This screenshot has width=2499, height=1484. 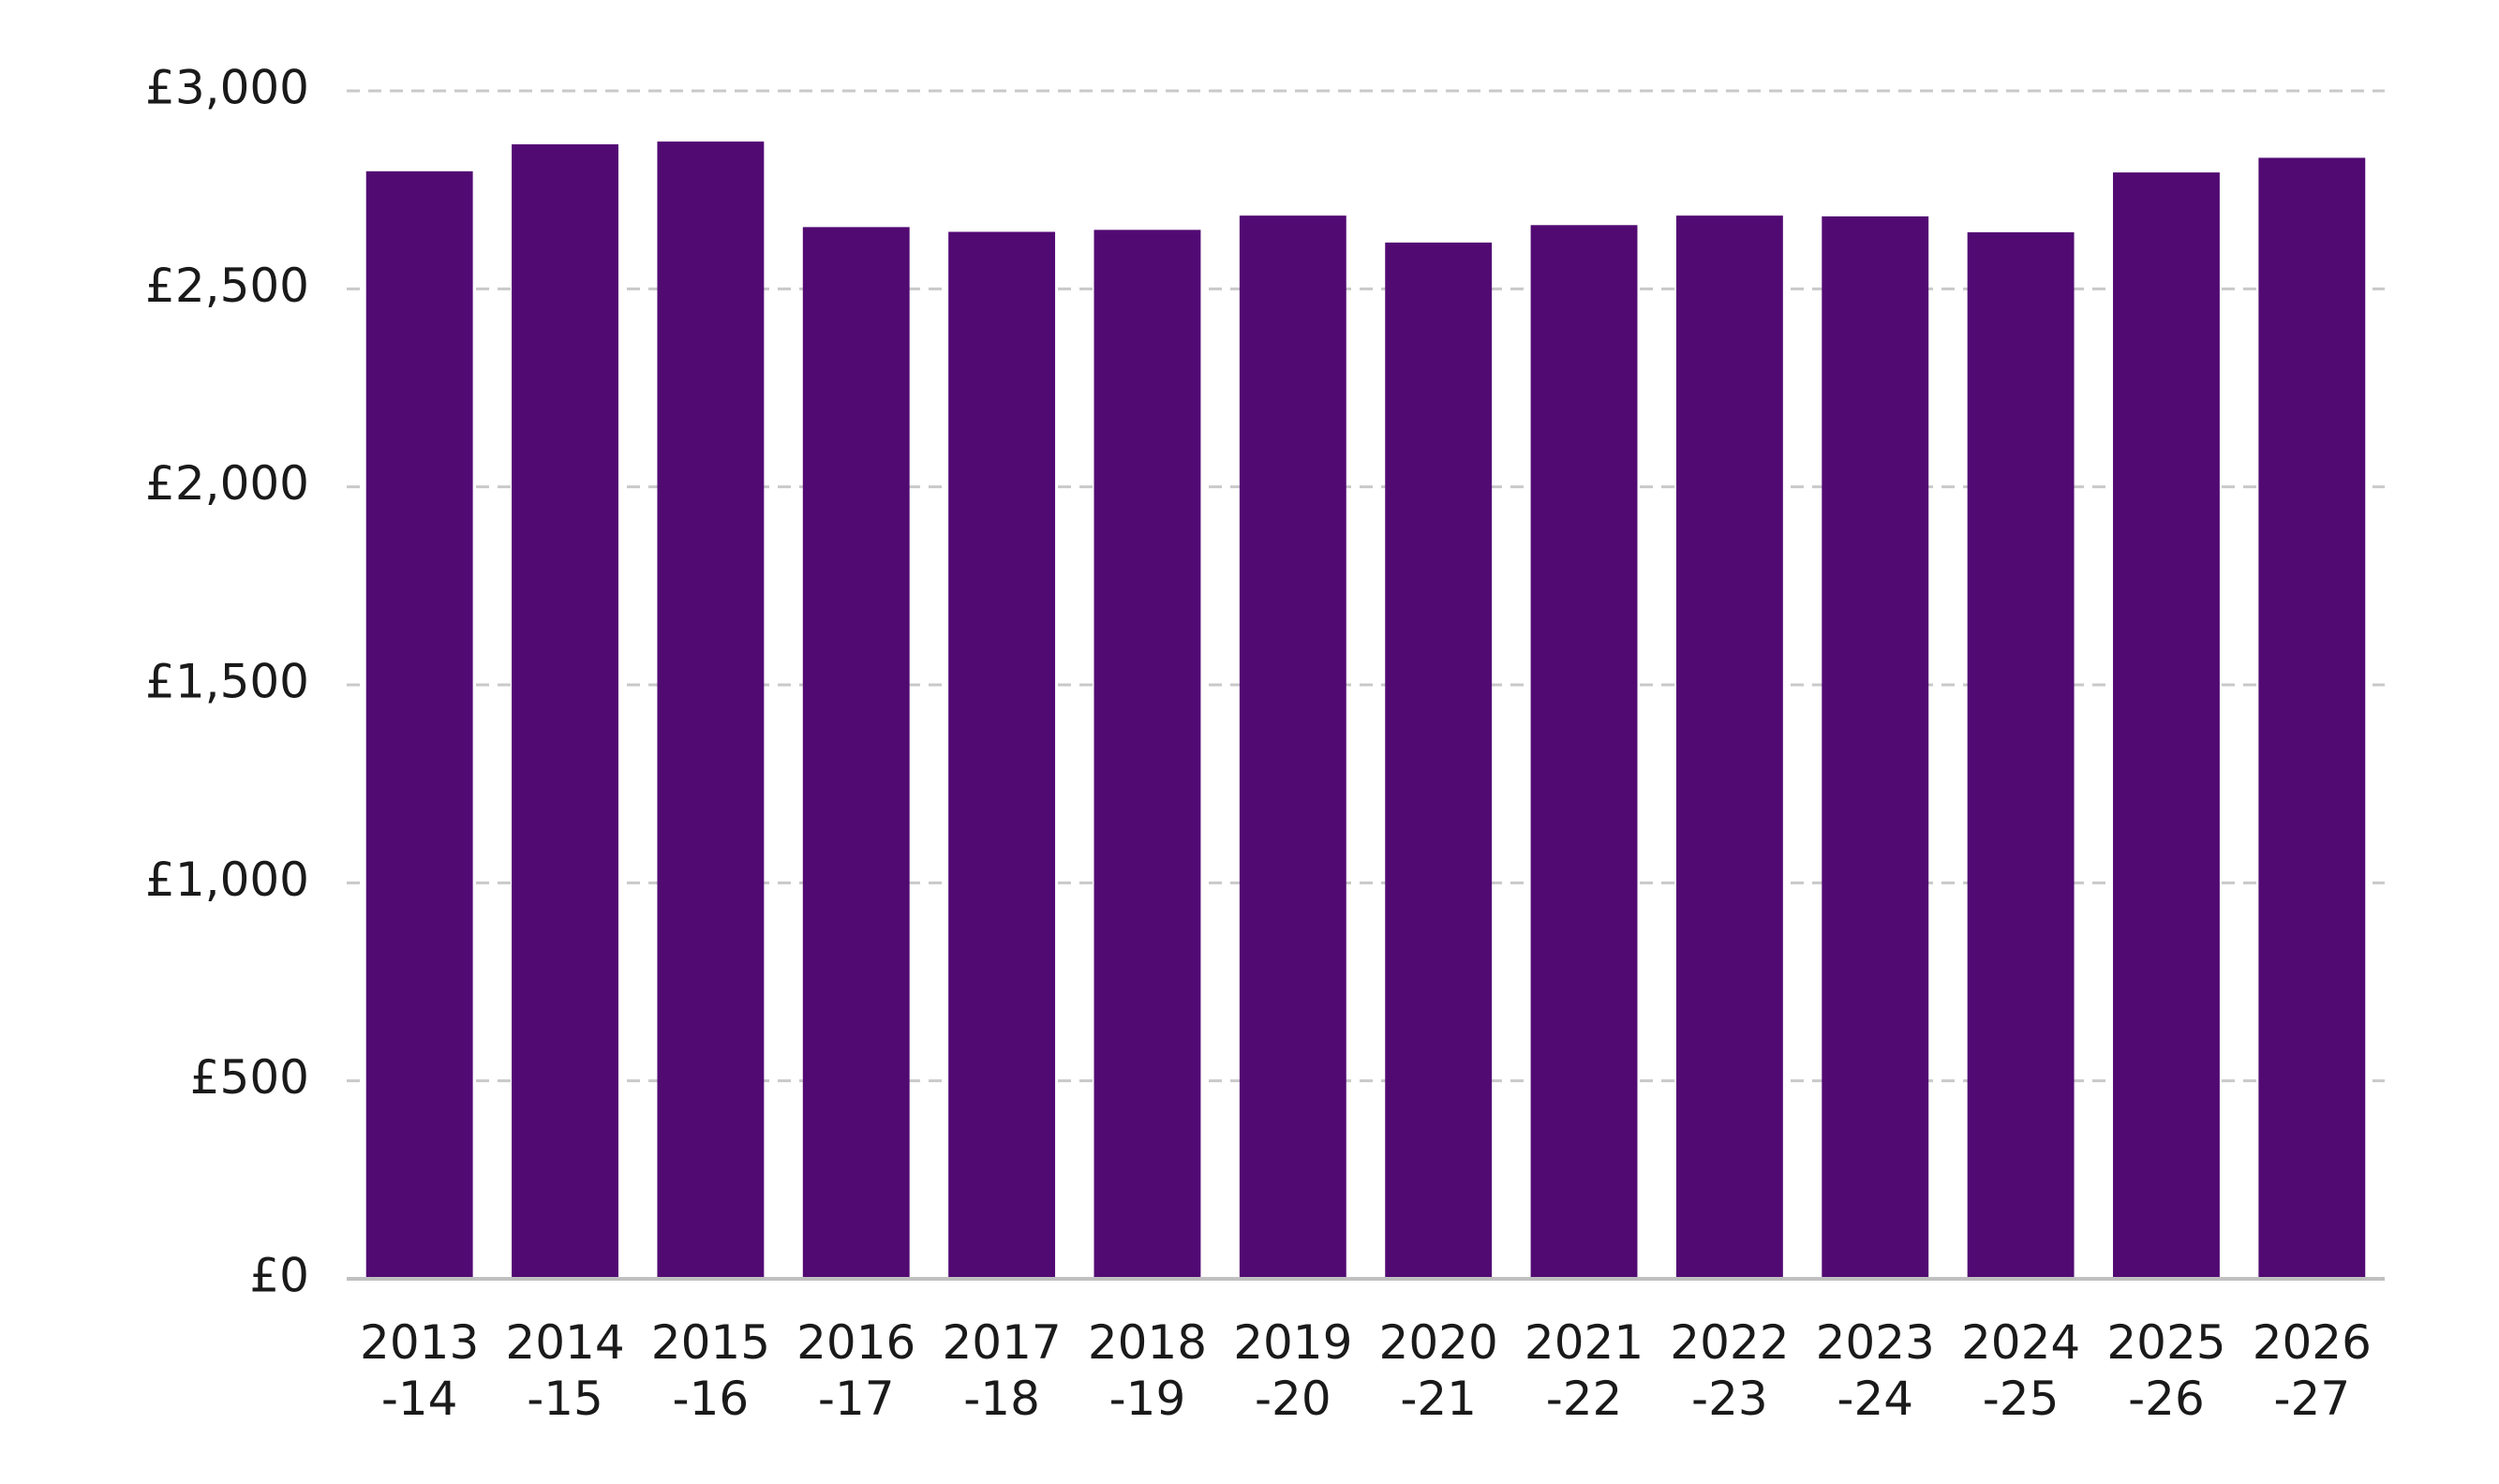 What do you see at coordinates (249, 1077) in the screenshot?
I see `y-tick-label: £500` at bounding box center [249, 1077].